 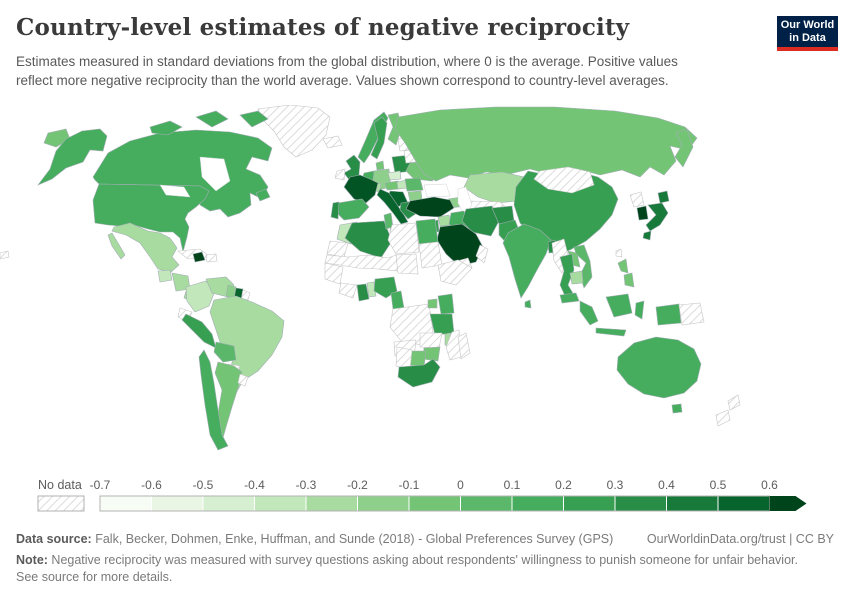 What do you see at coordinates (734, 402) in the screenshot?
I see `country-new-zealand-north` at bounding box center [734, 402].